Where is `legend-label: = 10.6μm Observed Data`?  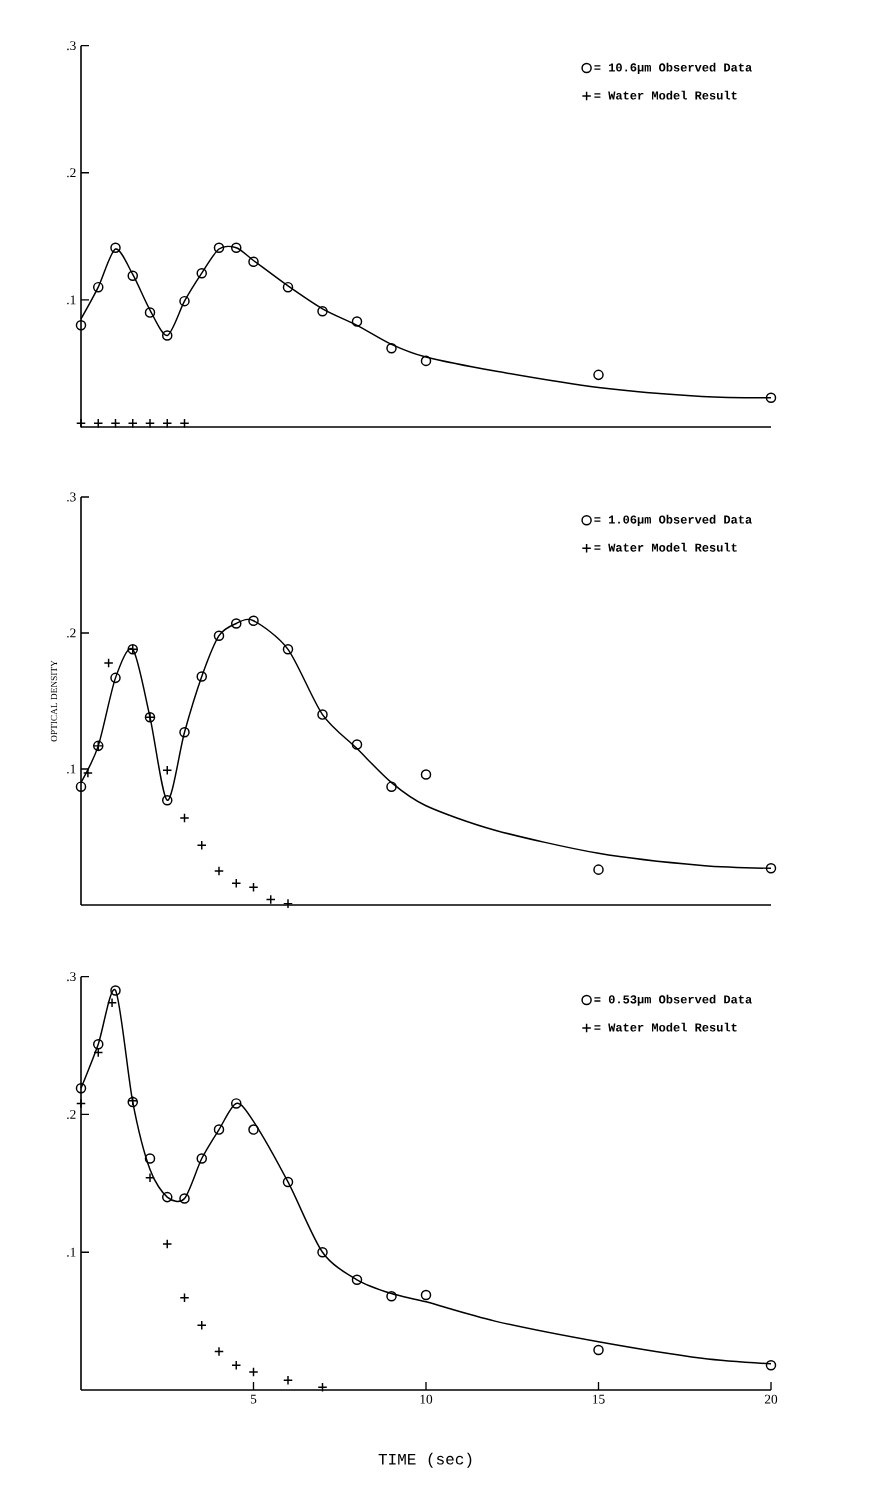 legend-label: = 10.6μm Observed Data is located at coordinates (673, 68).